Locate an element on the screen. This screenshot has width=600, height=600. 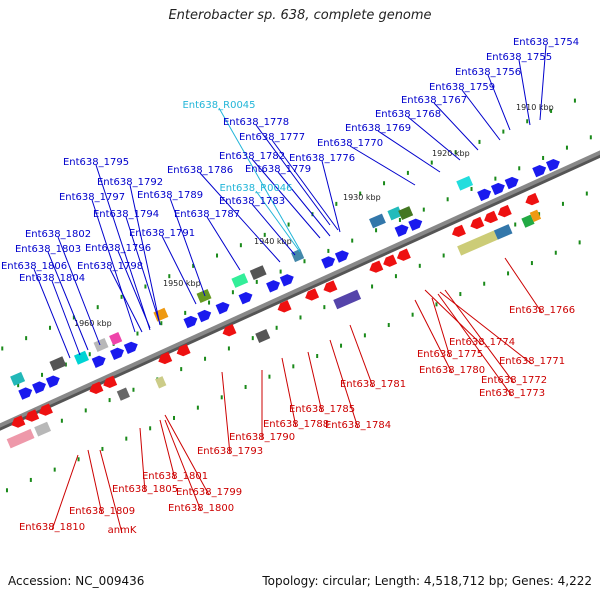
gene-label-bottom: Ent638_1780 is located at coordinates (452, 370).